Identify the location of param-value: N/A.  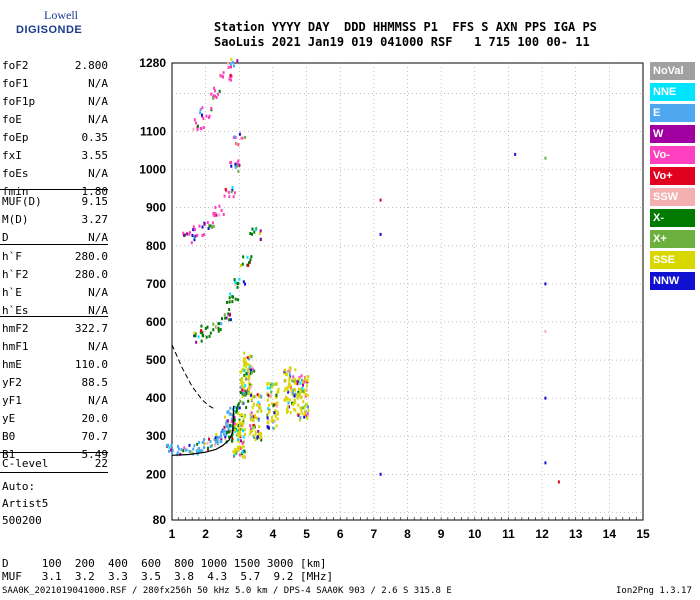
(98, 292).